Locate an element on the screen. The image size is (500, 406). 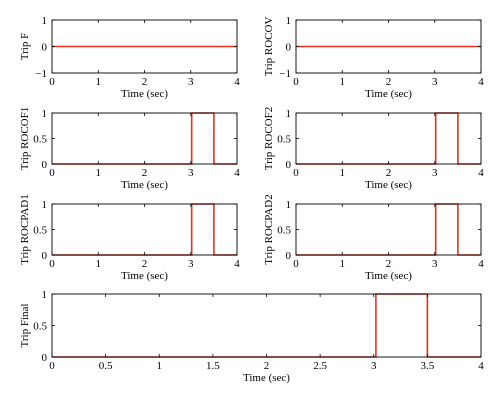
subplot-3: 0 1 2 3 4 0 0.5 1 Time (sec) Trip ROCOF1 is located at coordinates (129, 149).